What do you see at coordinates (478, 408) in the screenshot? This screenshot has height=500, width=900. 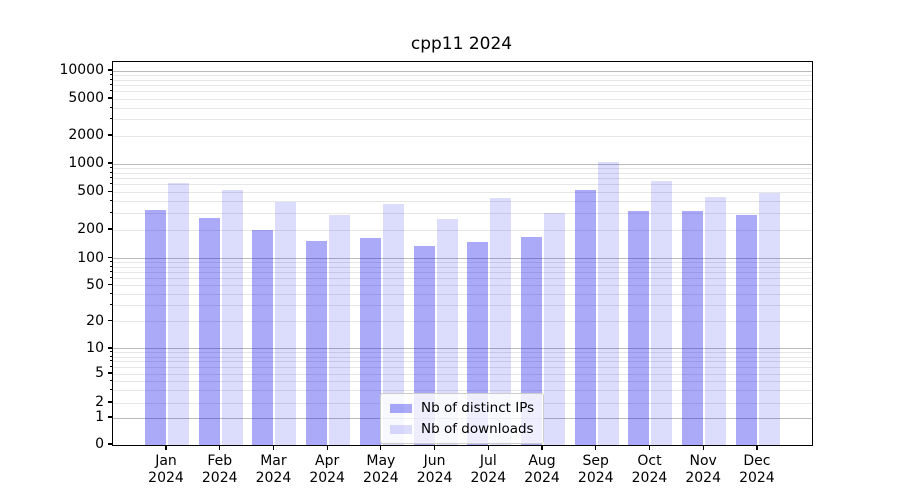 I see `legend-label-distinct-ips: Nb of distinct IPs` at bounding box center [478, 408].